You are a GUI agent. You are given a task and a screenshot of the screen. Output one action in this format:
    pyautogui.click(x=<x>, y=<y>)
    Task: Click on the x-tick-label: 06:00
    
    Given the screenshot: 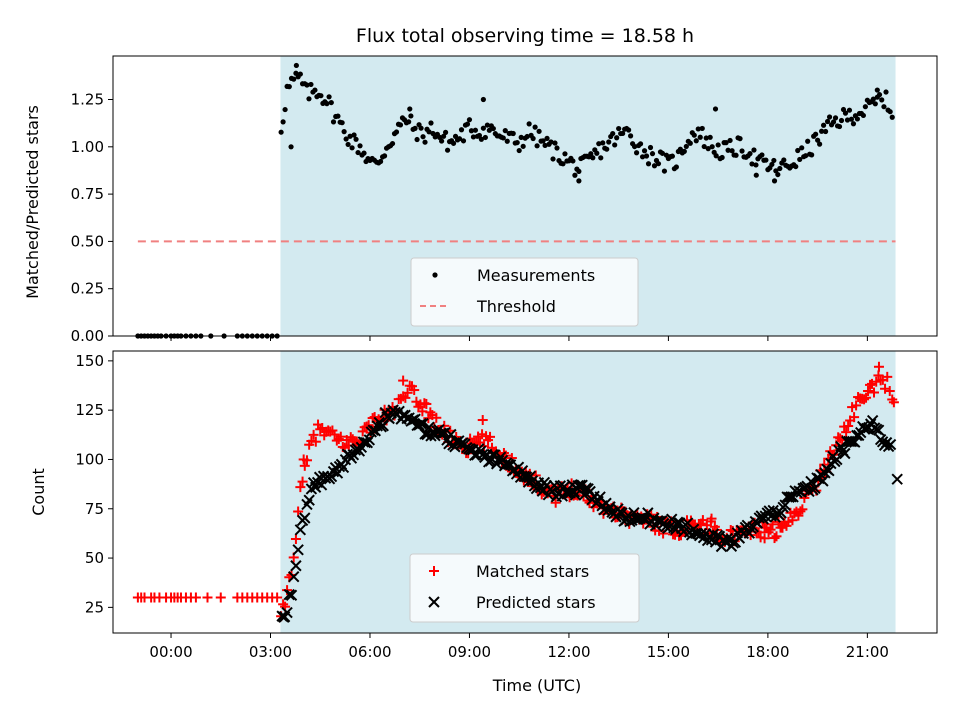 What is the action you would take?
    pyautogui.click(x=369, y=652)
    